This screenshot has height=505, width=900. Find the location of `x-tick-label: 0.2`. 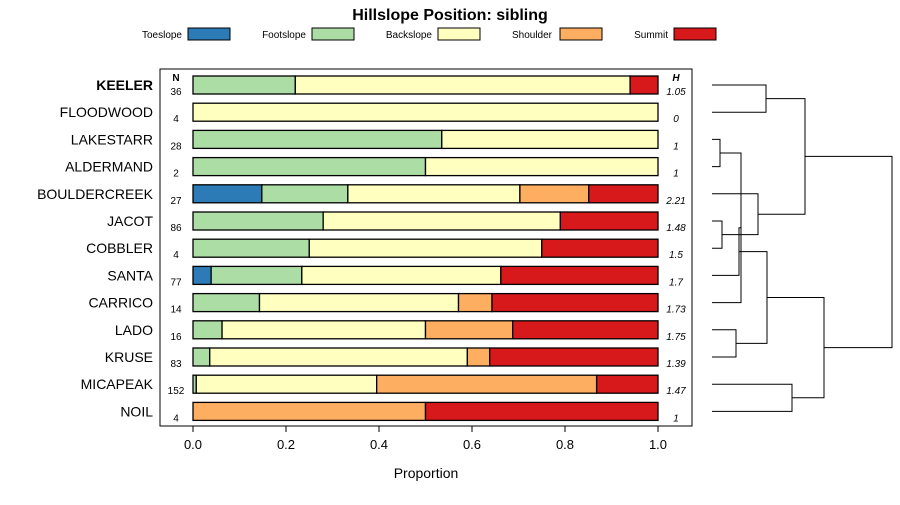

x-tick-label: 0.2 is located at coordinates (286, 444).